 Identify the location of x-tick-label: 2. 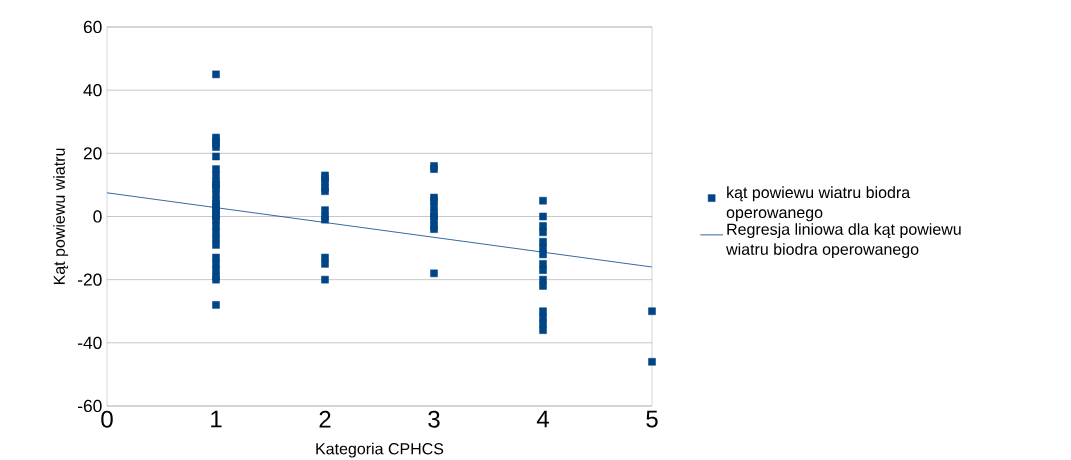
(325, 419).